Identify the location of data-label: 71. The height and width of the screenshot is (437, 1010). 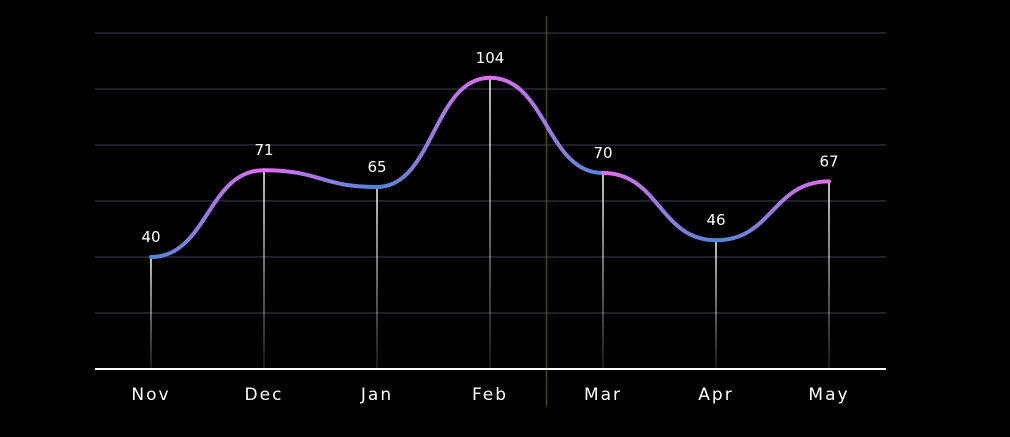
(263, 150).